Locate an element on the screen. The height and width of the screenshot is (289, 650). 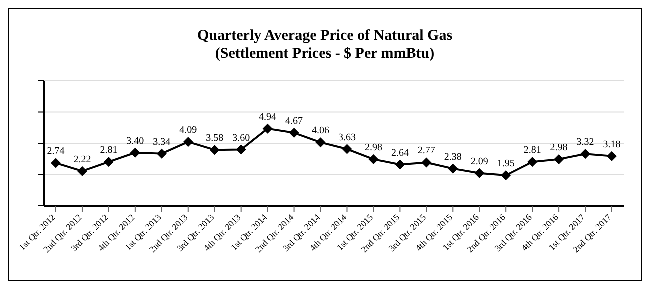
data-label: 3.34 is located at coordinates (162, 142).